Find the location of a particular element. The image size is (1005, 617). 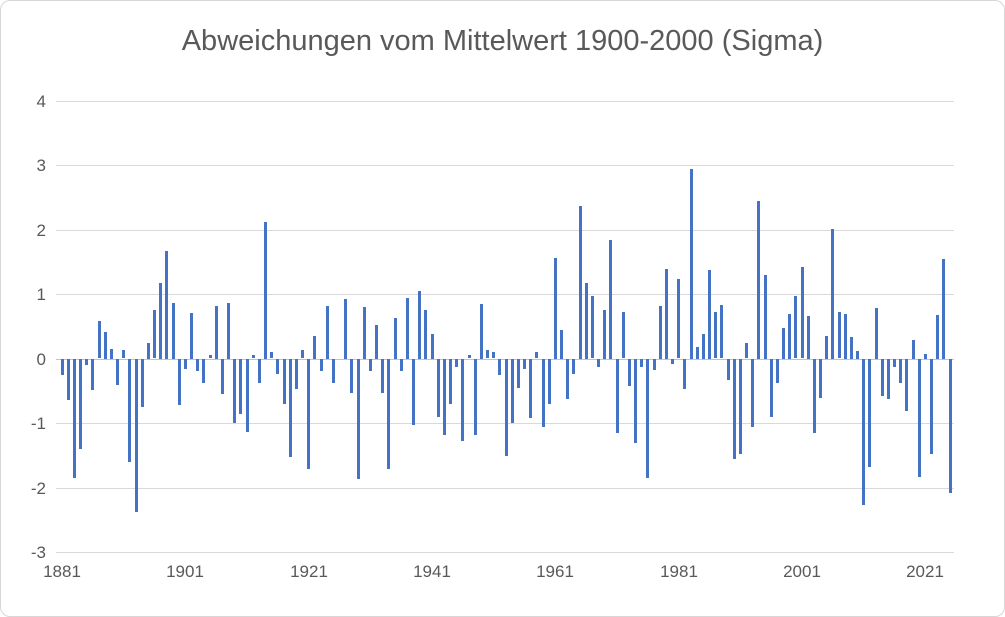

bar-2010 is located at coordinates (857, 355).